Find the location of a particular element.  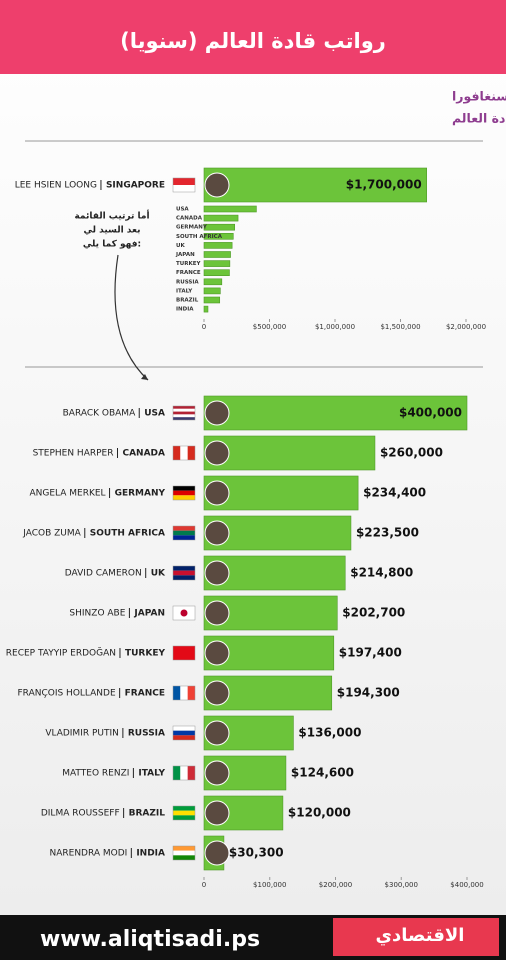

value-label: $1,700,000 is located at coordinates (384, 185).